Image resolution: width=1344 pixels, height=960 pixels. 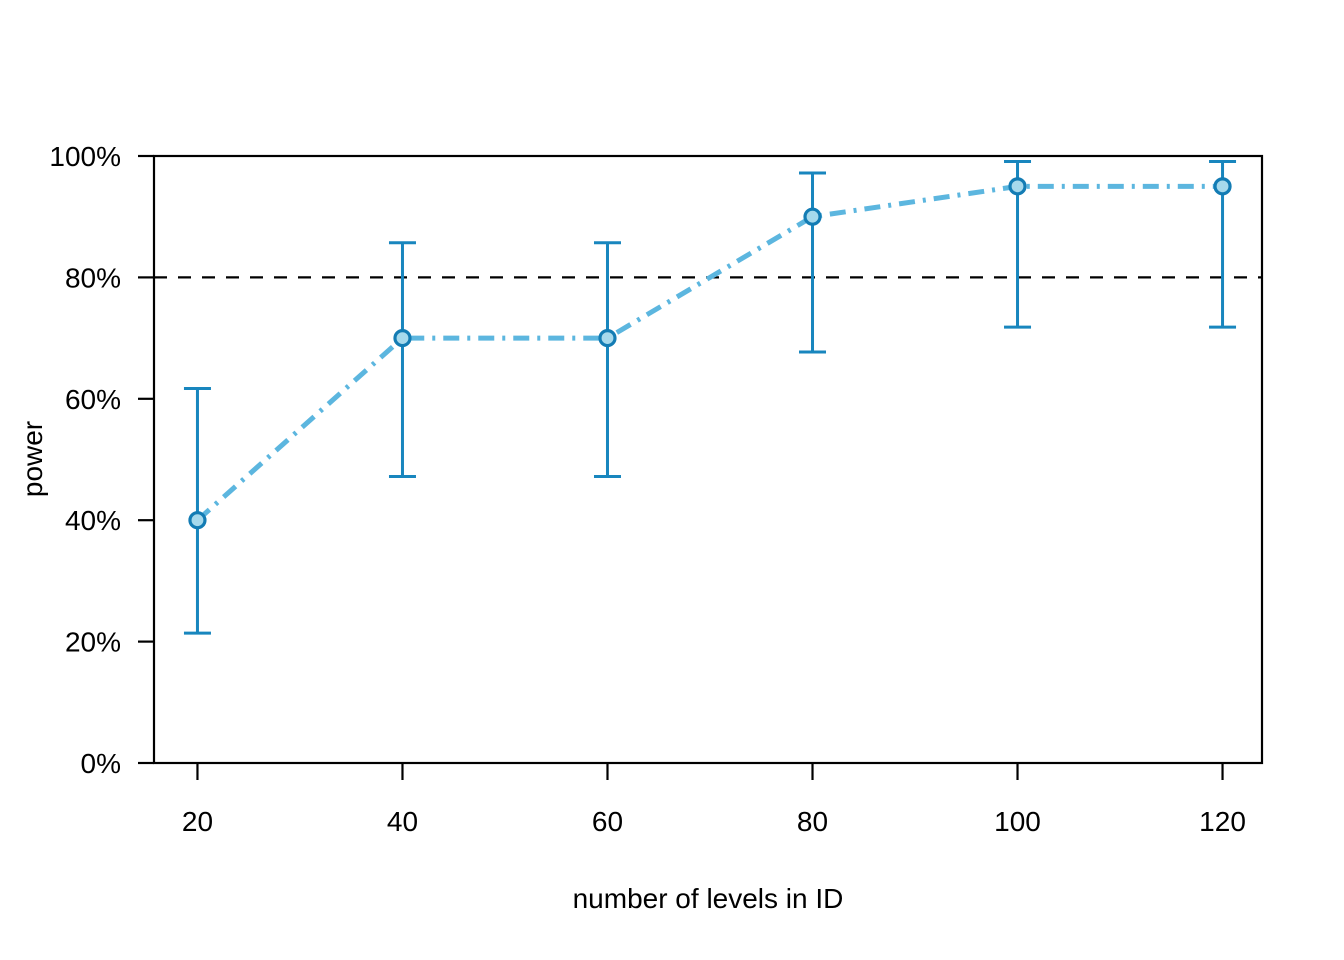 I want to click on y-tick-label: 0%, so click(x=101, y=763).